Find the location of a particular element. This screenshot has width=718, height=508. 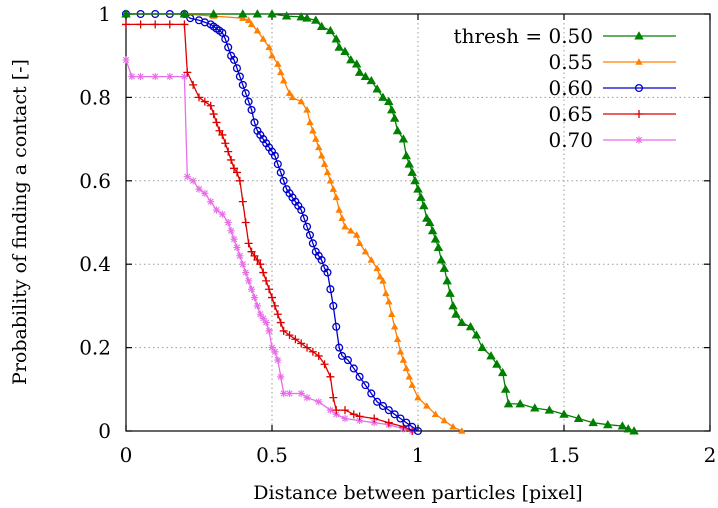

legend-entry: thresh = 0.50 is located at coordinates (565, 36).